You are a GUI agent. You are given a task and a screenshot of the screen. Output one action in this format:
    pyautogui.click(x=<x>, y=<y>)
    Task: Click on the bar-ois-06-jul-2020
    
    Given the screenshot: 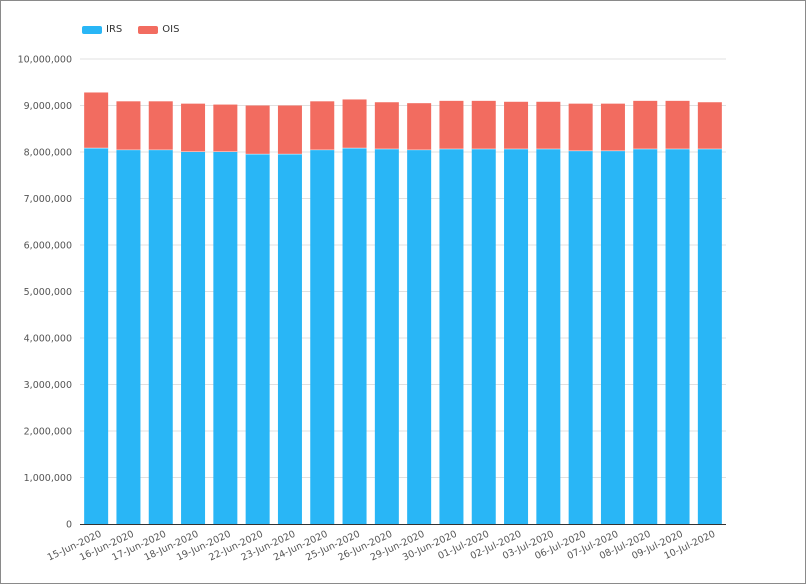 What is the action you would take?
    pyautogui.click(x=580, y=127)
    